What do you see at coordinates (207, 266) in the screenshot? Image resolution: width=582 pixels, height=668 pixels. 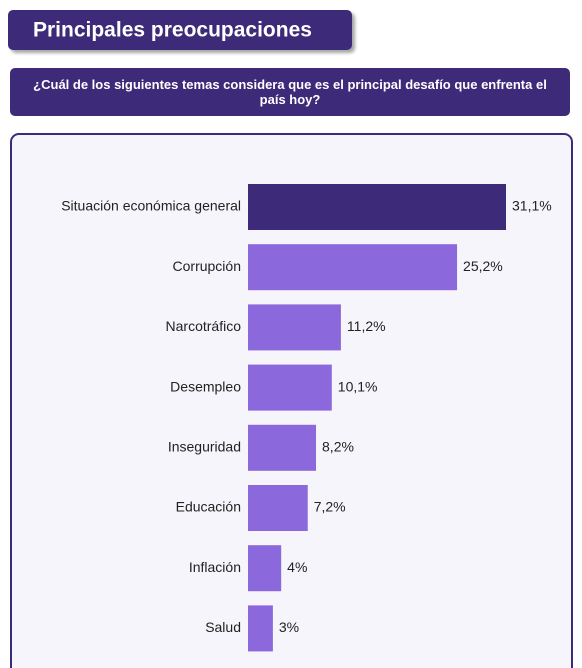 I see `category-label: Corrupción` at bounding box center [207, 266].